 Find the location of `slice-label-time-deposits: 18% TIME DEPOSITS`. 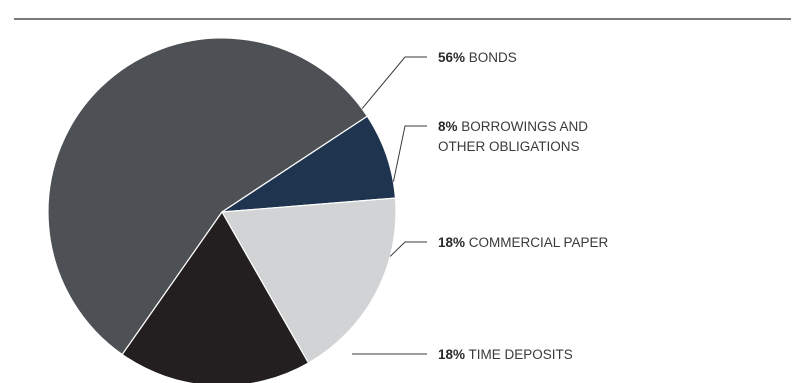

slice-label-time-deposits: 18% TIME DEPOSITS is located at coordinates (505, 354).